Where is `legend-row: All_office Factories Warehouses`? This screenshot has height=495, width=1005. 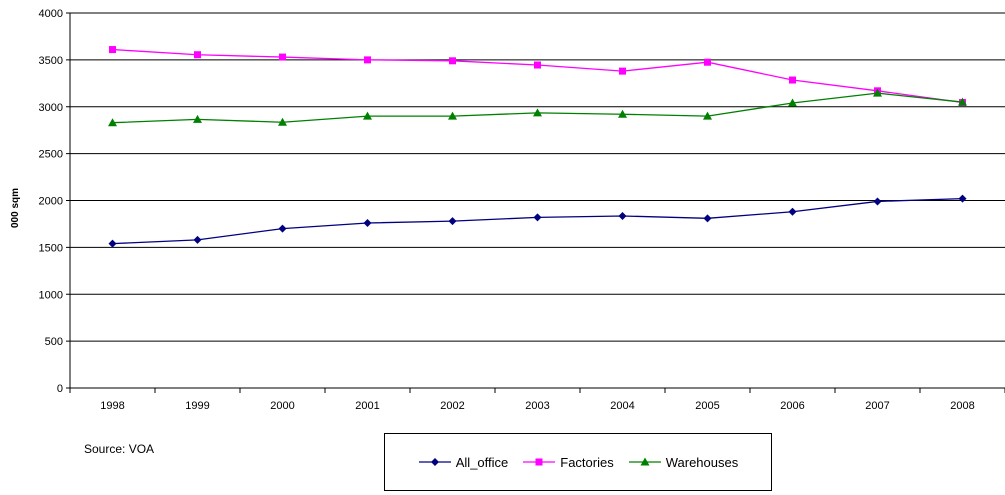 legend-row: All_office Factories Warehouses is located at coordinates (578, 462).